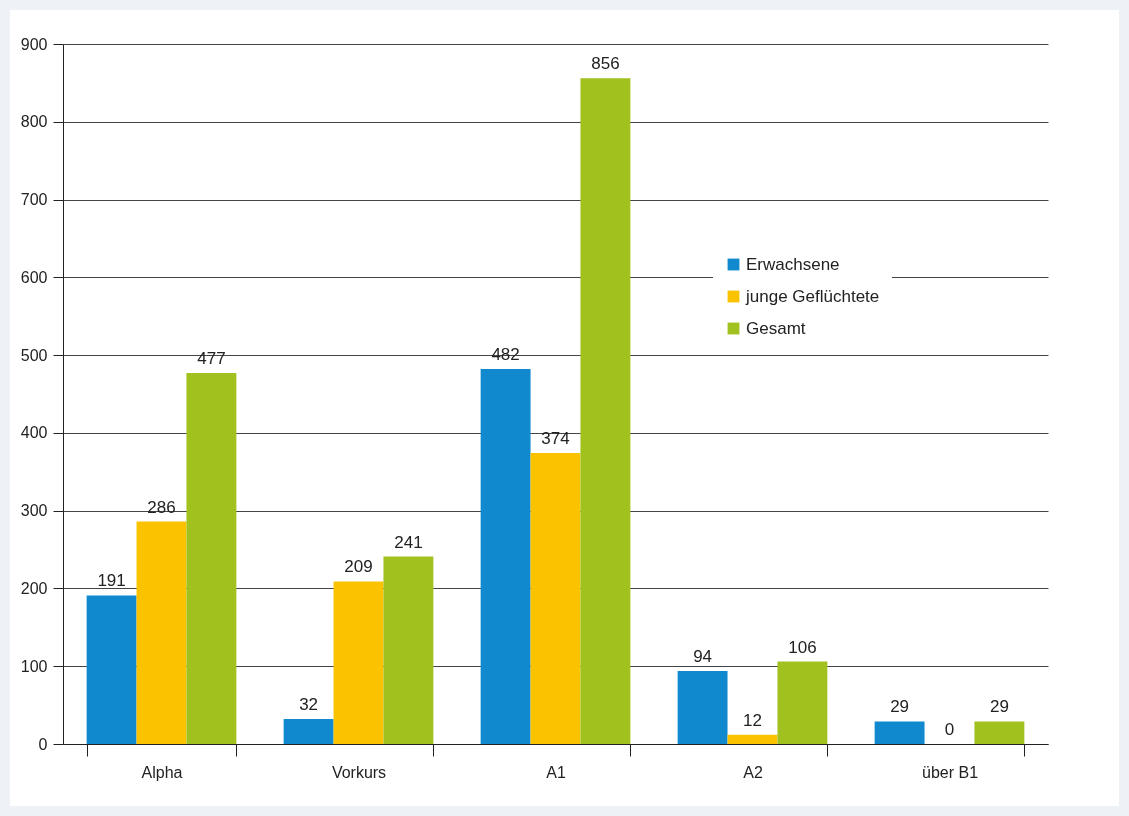 The height and width of the screenshot is (816, 1129). What do you see at coordinates (605, 64) in the screenshot?
I see `data-label: 856` at bounding box center [605, 64].